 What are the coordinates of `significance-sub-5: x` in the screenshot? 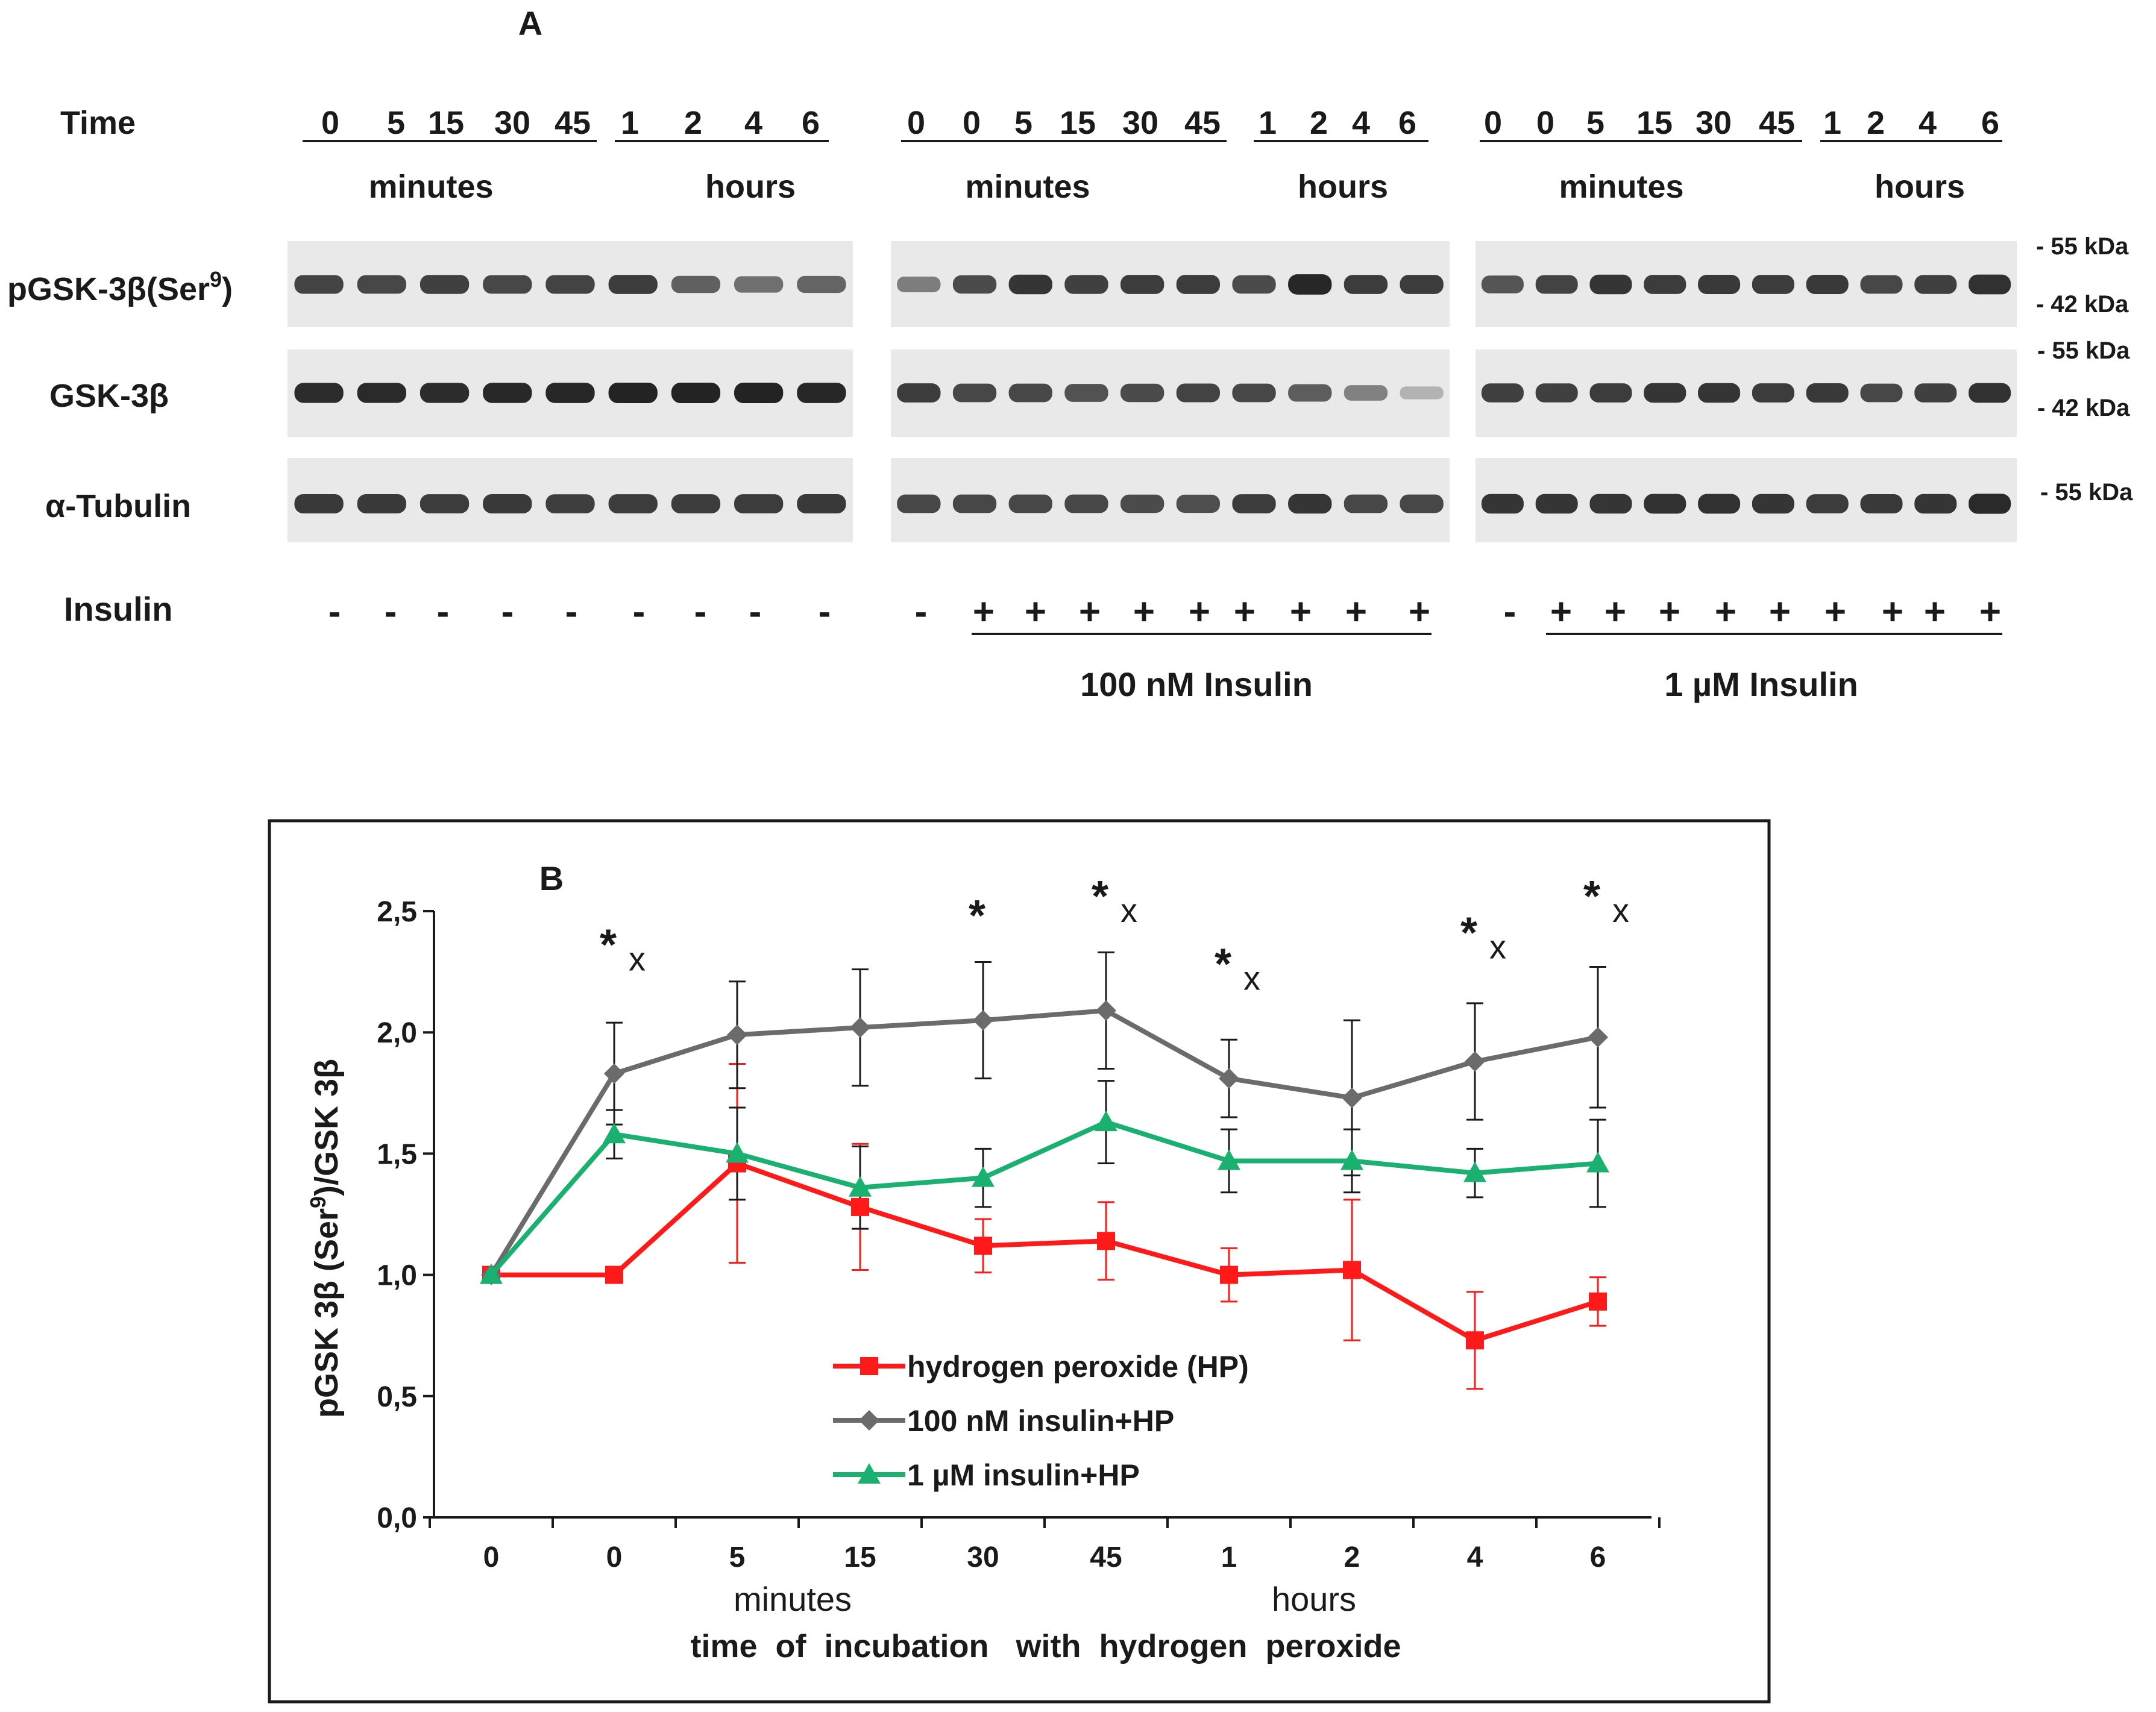 It's located at (1620, 910).